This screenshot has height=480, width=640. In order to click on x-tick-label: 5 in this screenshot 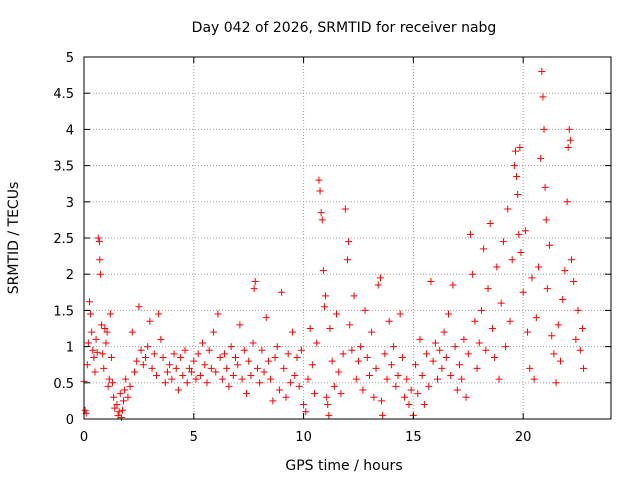, I will do `click(194, 437)`.